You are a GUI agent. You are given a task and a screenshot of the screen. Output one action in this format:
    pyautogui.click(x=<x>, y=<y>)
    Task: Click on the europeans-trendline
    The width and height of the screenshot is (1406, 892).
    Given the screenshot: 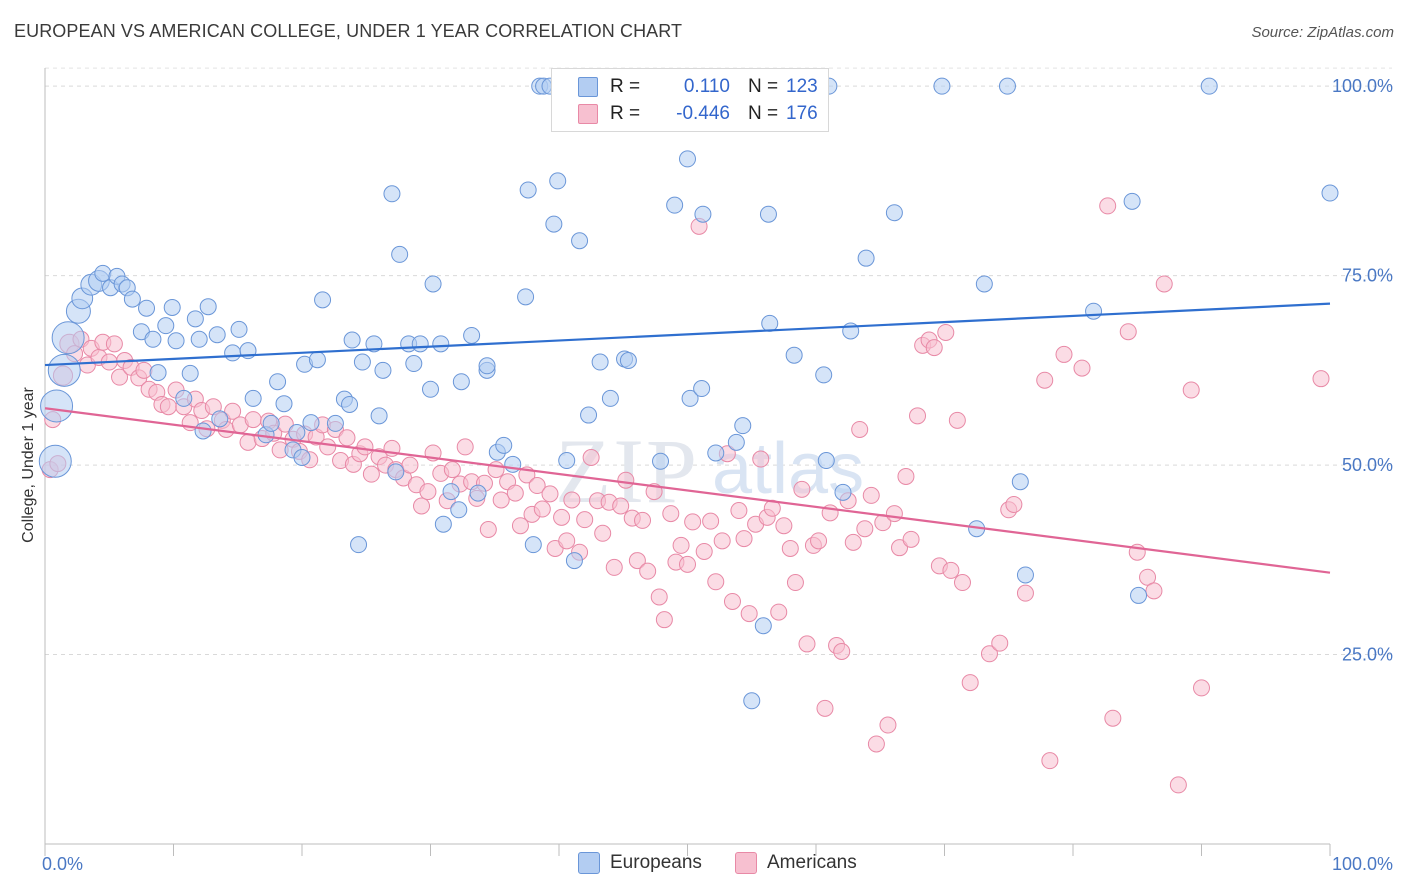 What is the action you would take?
    pyautogui.click(x=687, y=334)
    